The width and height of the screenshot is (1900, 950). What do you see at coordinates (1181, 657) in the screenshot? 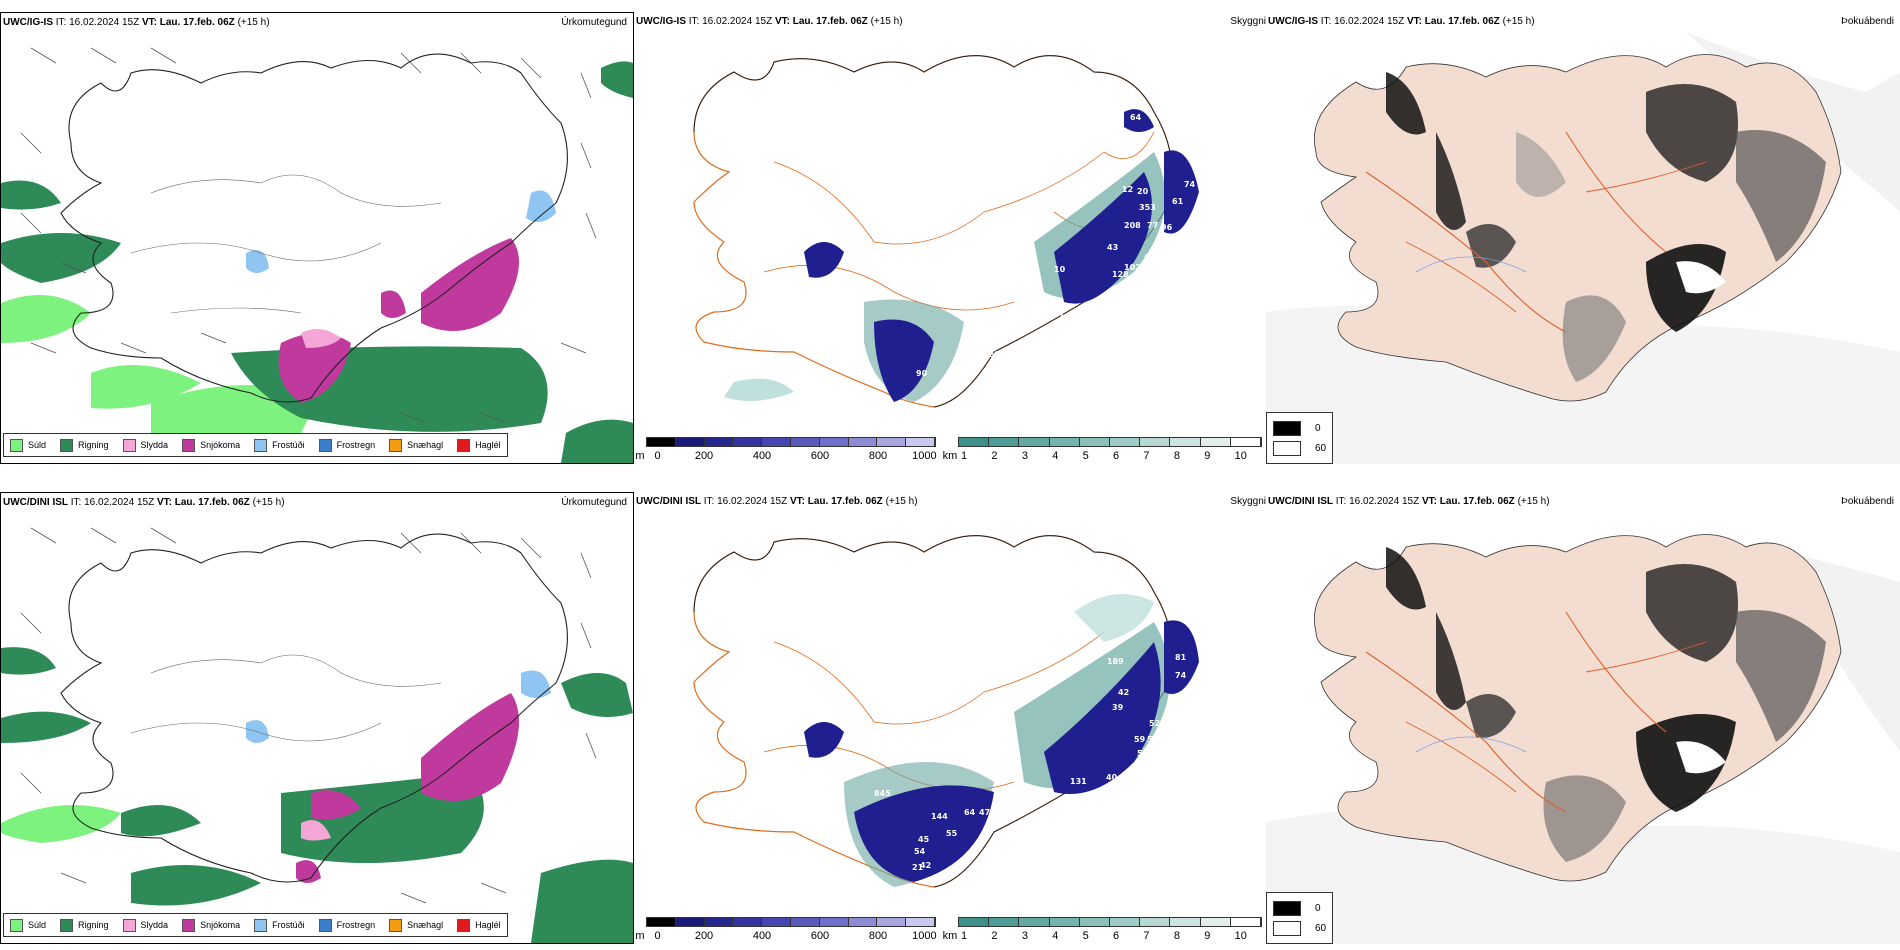
I see `cloud-base-label: 81` at bounding box center [1181, 657].